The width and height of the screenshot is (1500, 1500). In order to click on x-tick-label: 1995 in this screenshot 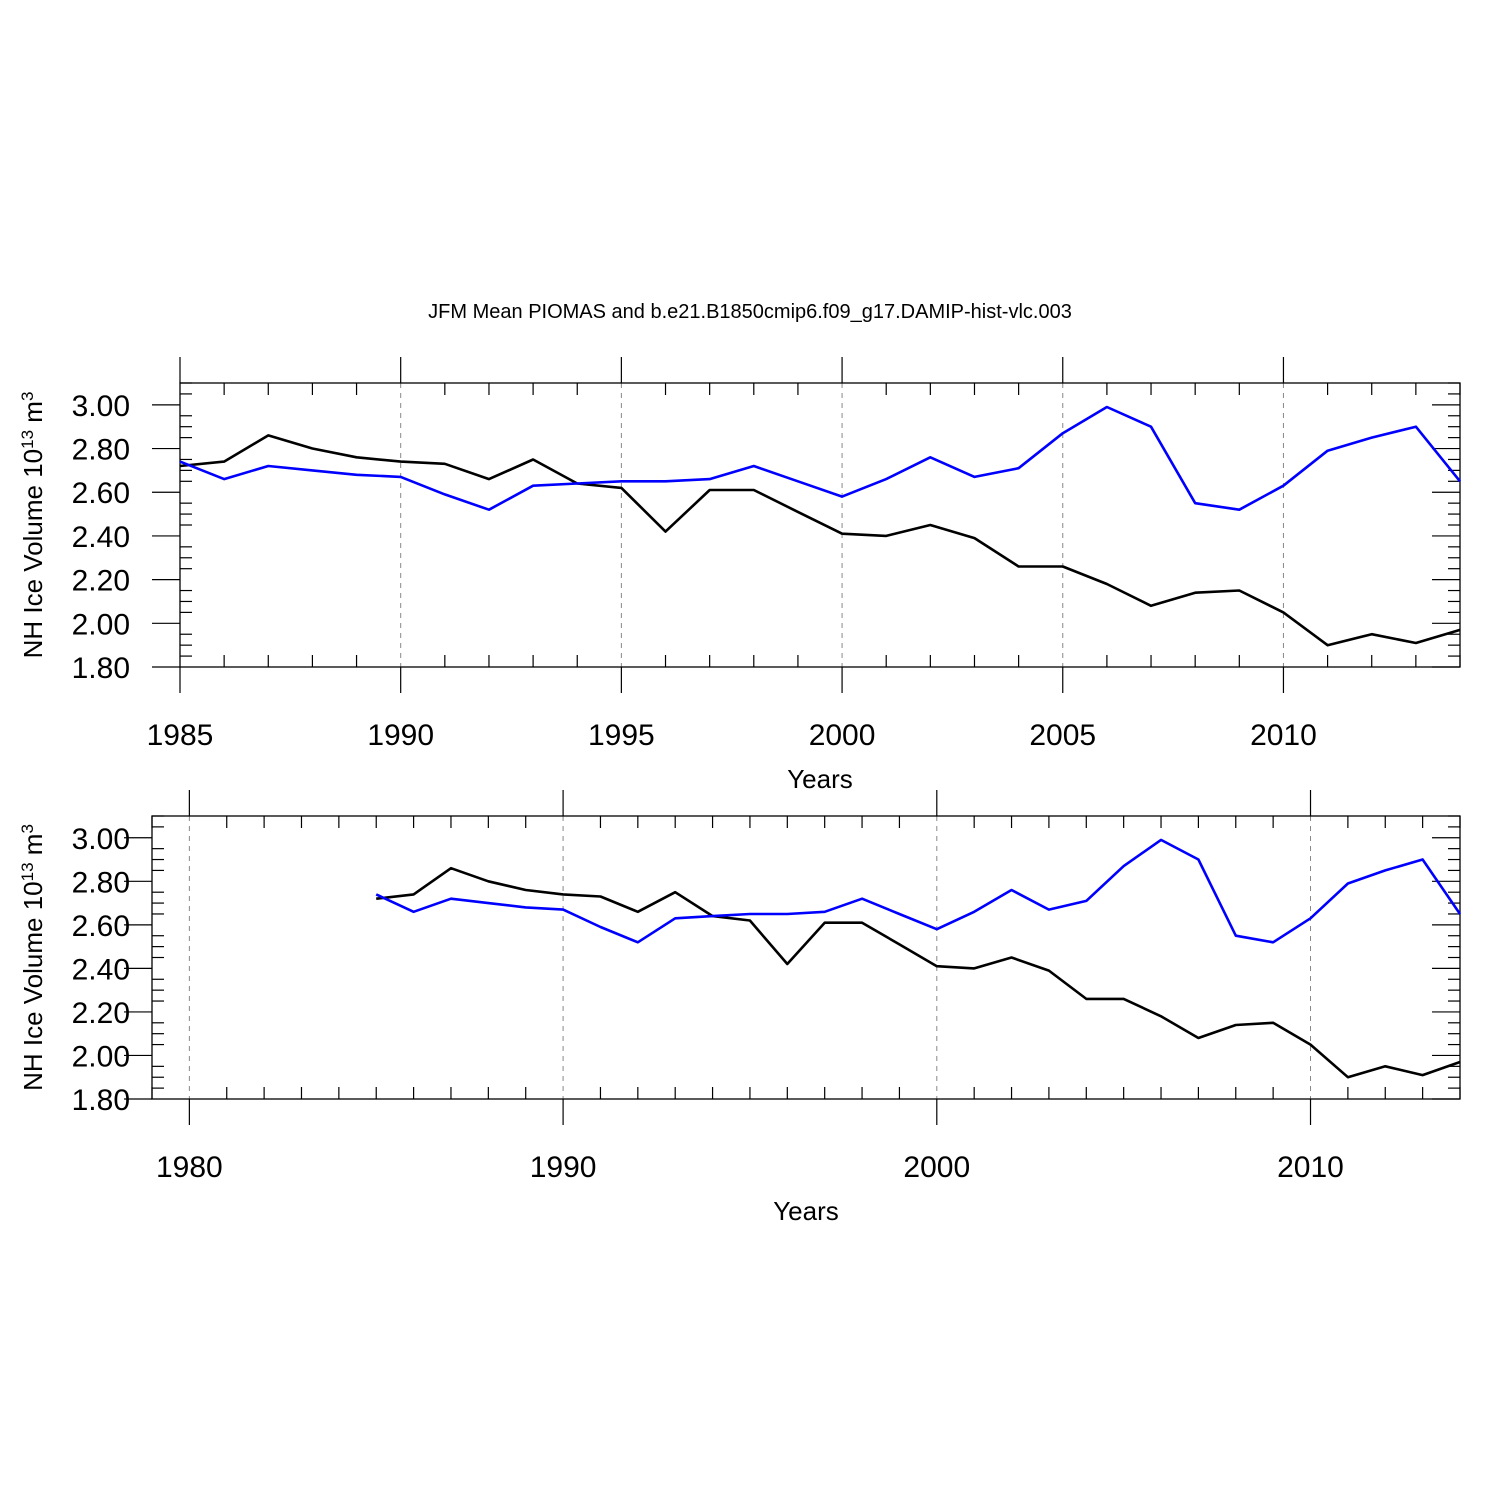, I will do `click(621, 735)`.